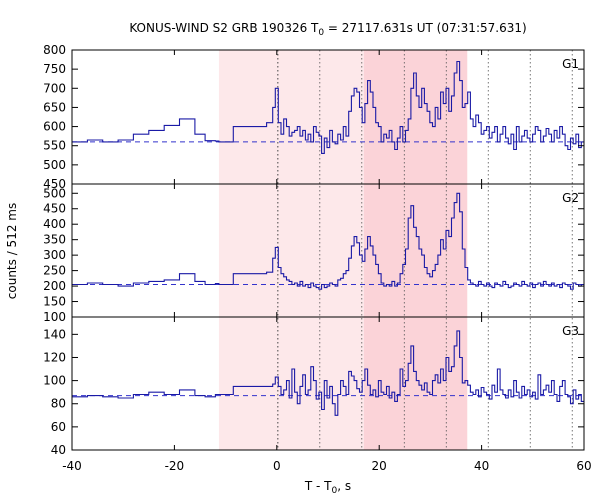 Image resolution: width=600 pixels, height=500 pixels. What do you see at coordinates (72, 466) in the screenshot?
I see `x-tick-label--40: -40` at bounding box center [72, 466].